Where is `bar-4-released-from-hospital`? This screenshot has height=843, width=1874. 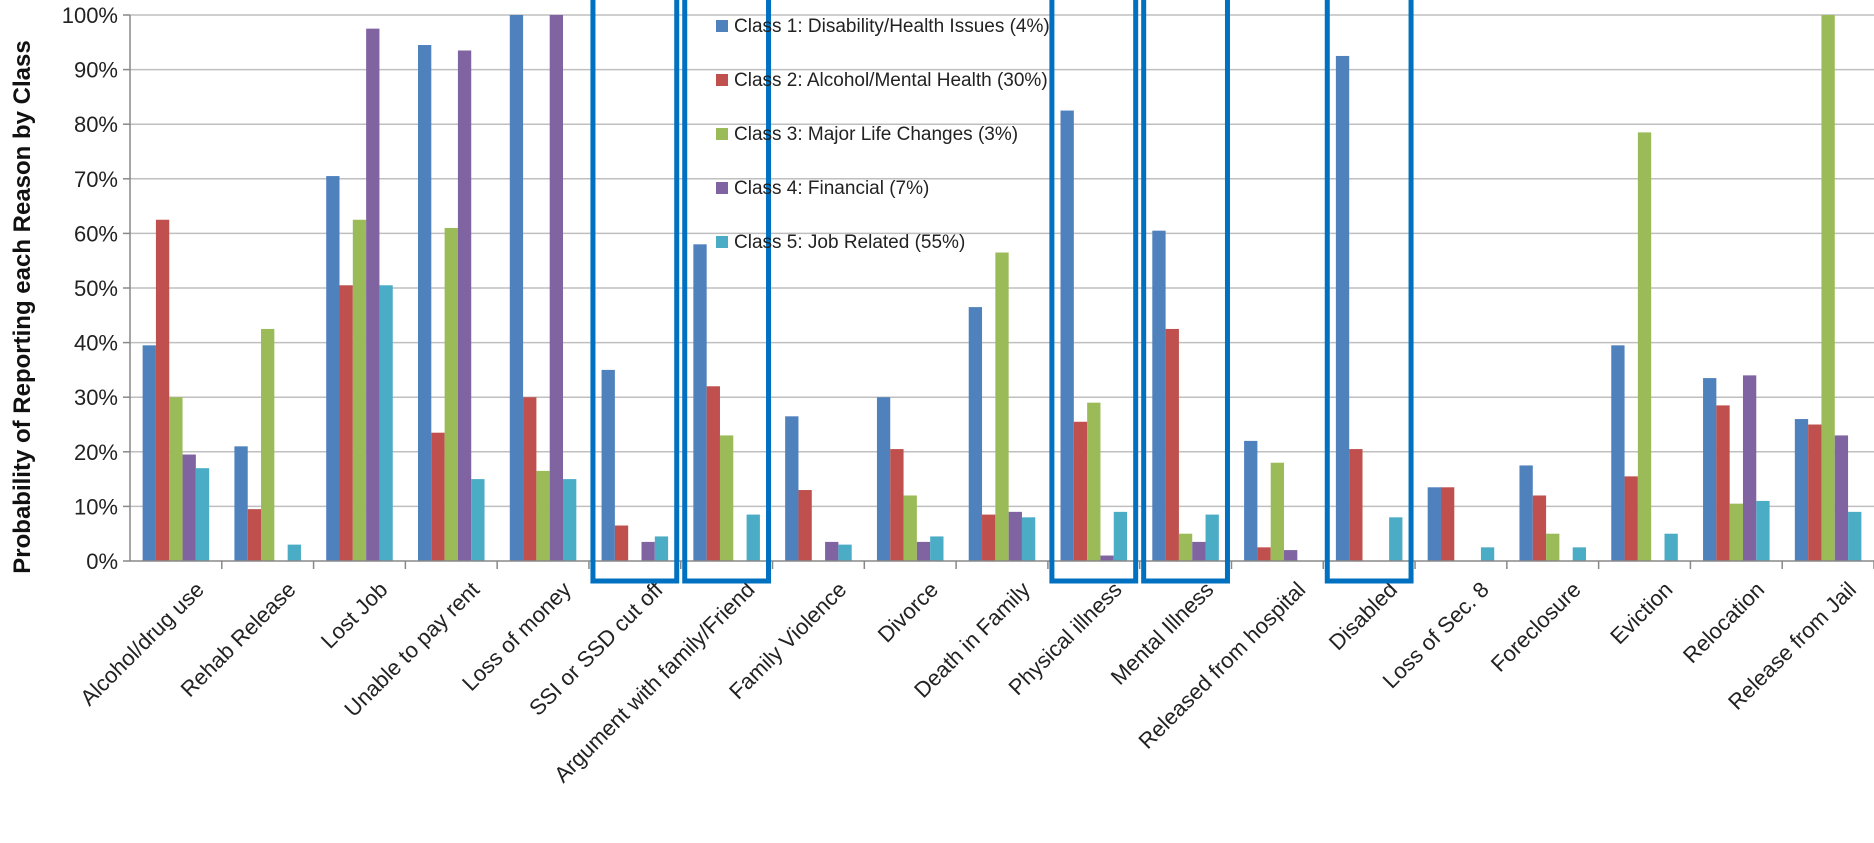
bar-4-released-from-hospital is located at coordinates (1291, 555).